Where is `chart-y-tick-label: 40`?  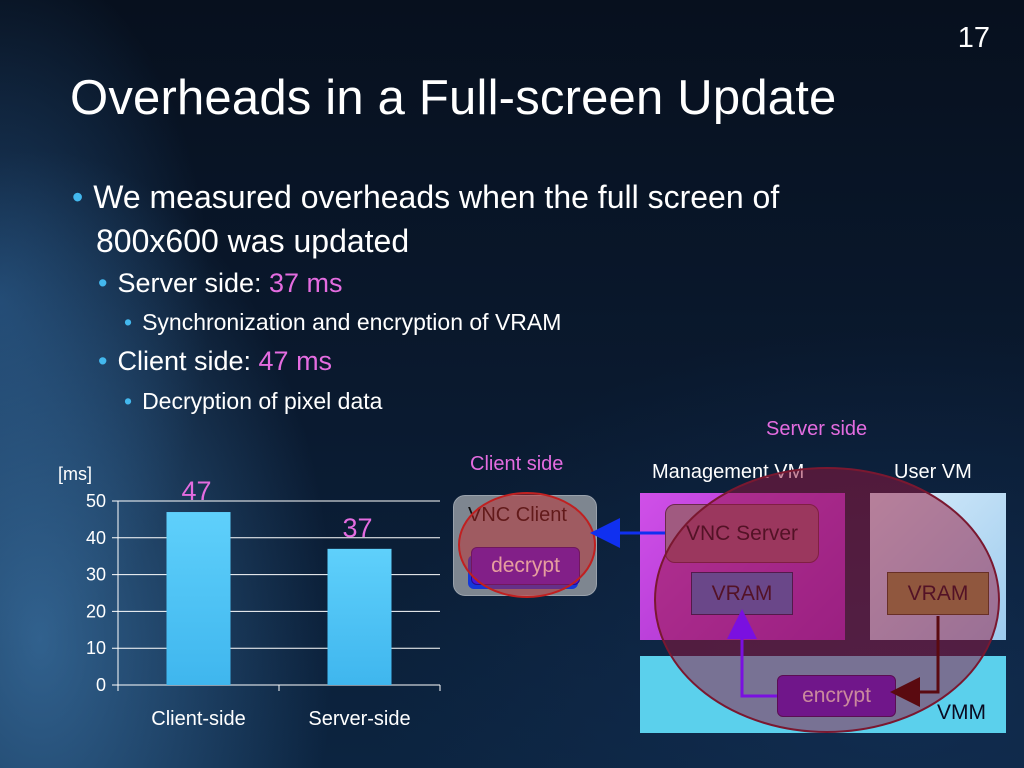 chart-y-tick-label: 40 is located at coordinates (96, 538).